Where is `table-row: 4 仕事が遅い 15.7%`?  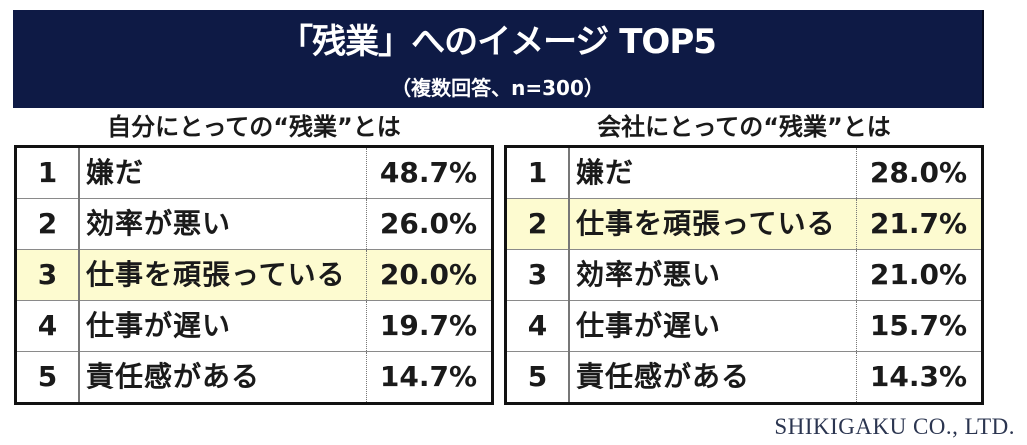
table-row: 4 仕事が遅い 15.7% is located at coordinates (744, 326).